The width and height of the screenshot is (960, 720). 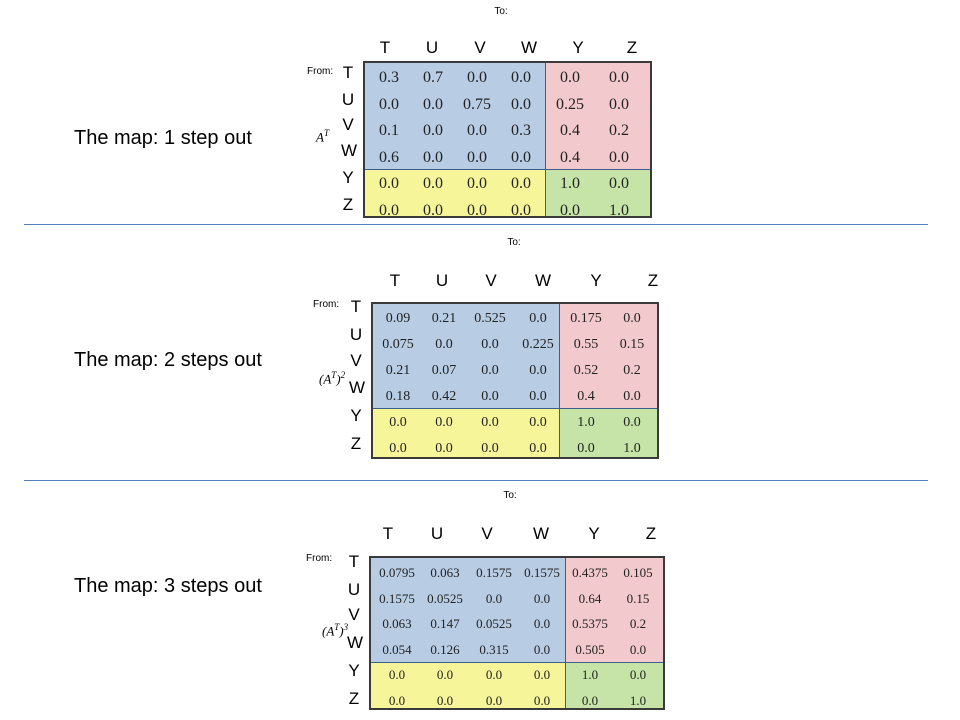 What do you see at coordinates (638, 598) in the screenshot?
I see `matrix-cell: 0.15` at bounding box center [638, 598].